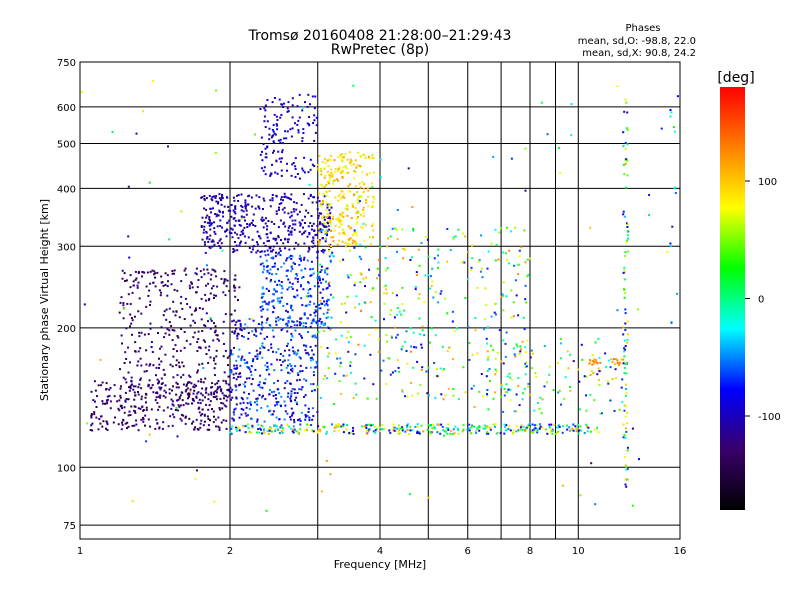  What do you see at coordinates (380, 551) in the screenshot?
I see `x-tick-label: 4` at bounding box center [380, 551].